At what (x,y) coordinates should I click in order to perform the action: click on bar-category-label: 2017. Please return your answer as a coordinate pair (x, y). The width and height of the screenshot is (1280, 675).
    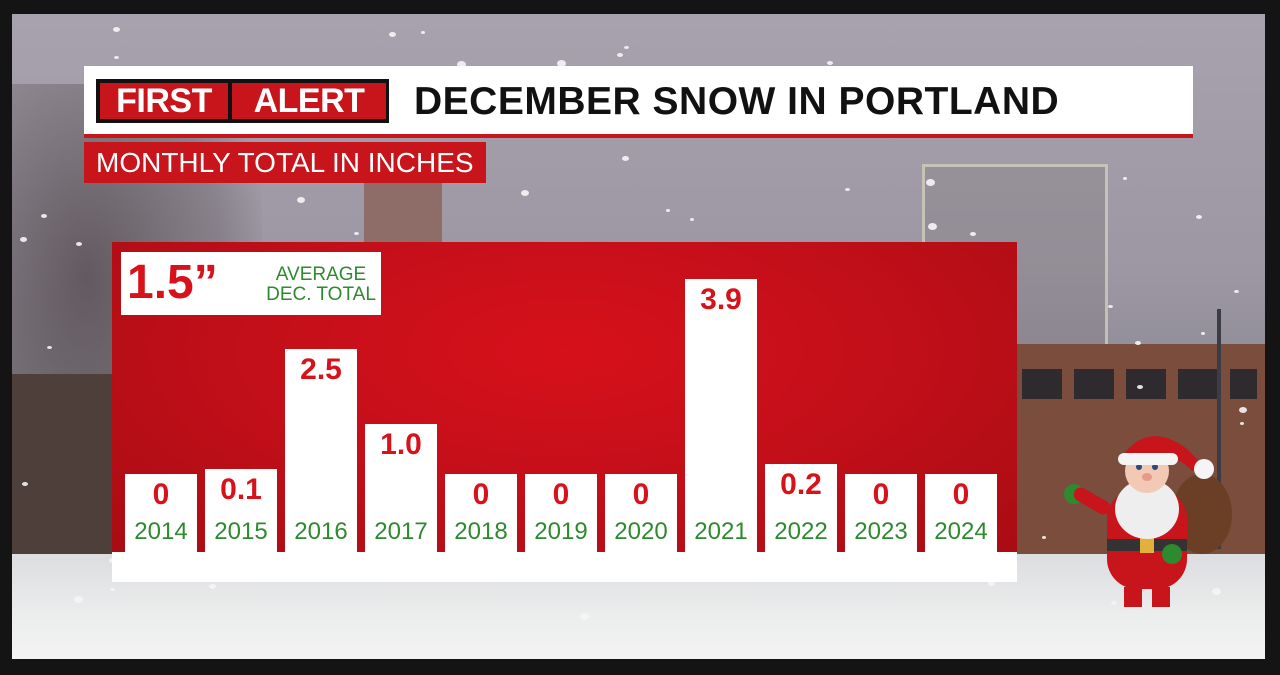
    Looking at the image, I should click on (401, 531).